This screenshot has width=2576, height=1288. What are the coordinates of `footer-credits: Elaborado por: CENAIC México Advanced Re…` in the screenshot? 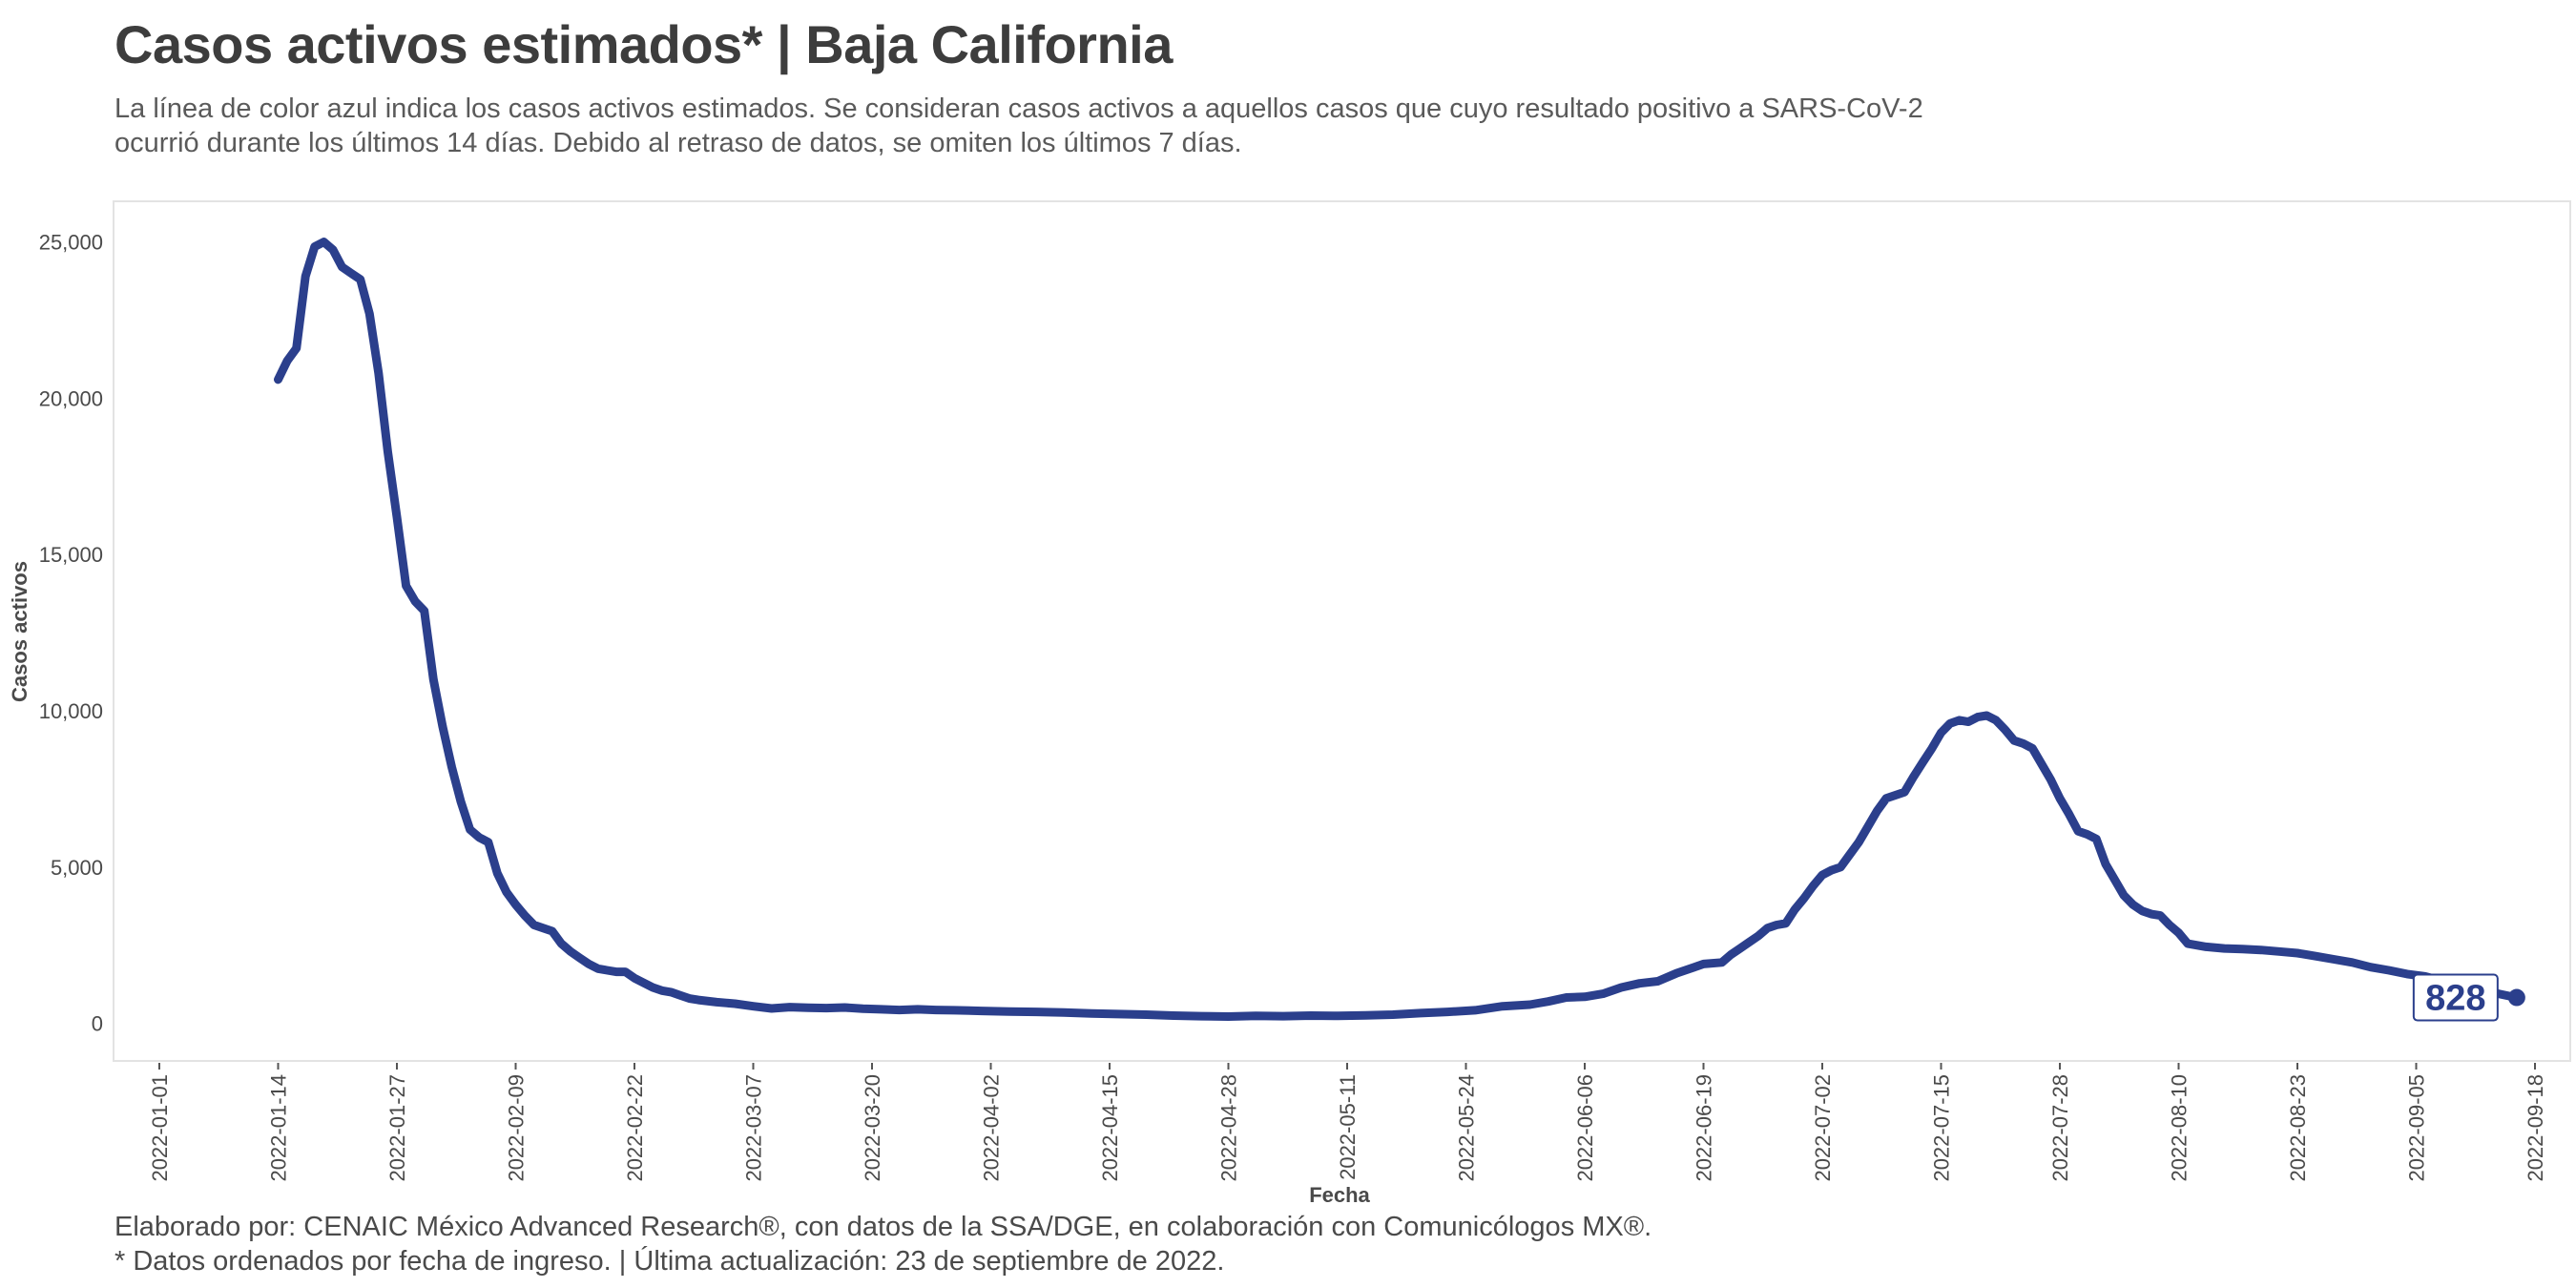 It's located at (883, 1227).